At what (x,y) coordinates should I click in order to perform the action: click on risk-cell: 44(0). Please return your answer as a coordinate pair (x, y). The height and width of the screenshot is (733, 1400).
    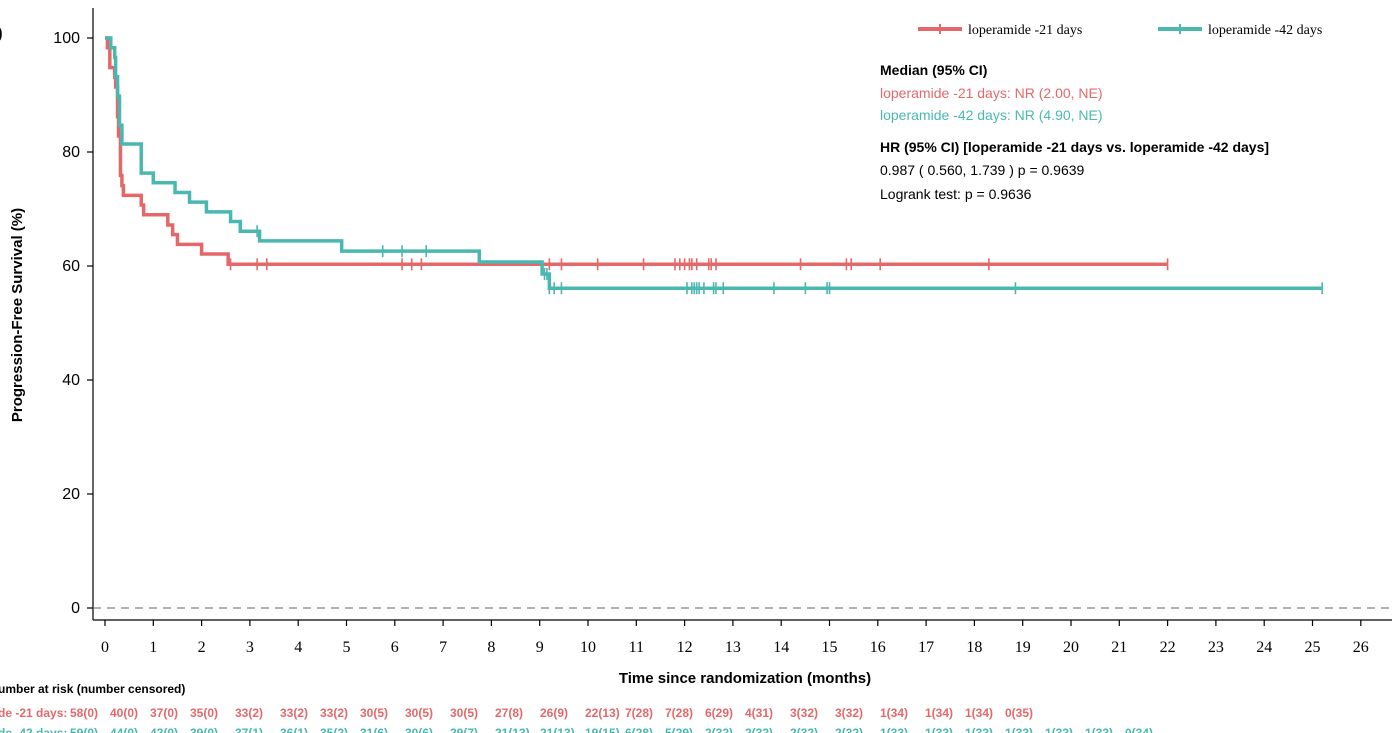
    Looking at the image, I should click on (124, 729).